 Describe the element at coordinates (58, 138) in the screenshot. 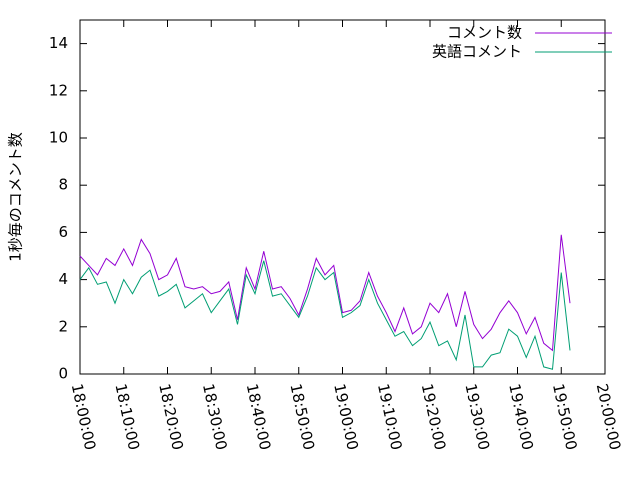

I see `y-tick-label: 10` at that location.